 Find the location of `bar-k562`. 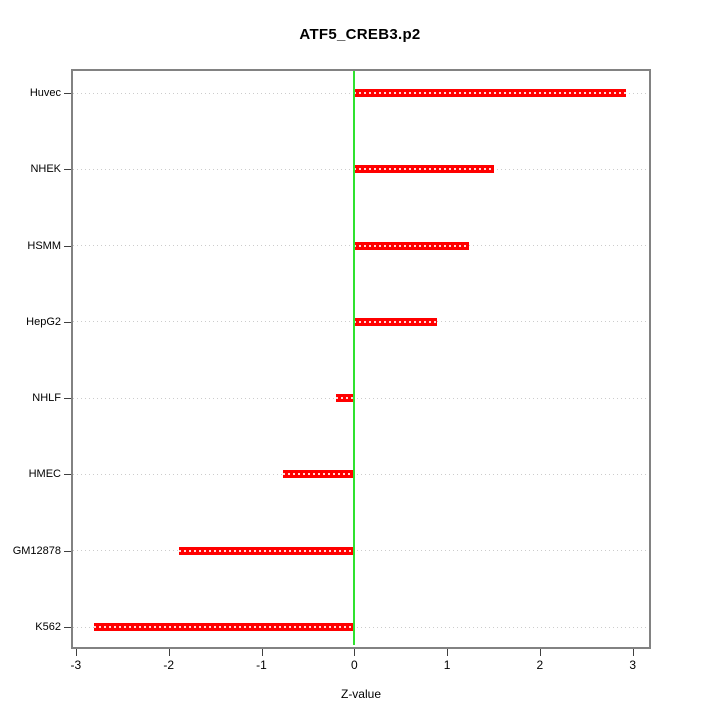

bar-k562 is located at coordinates (224, 627).